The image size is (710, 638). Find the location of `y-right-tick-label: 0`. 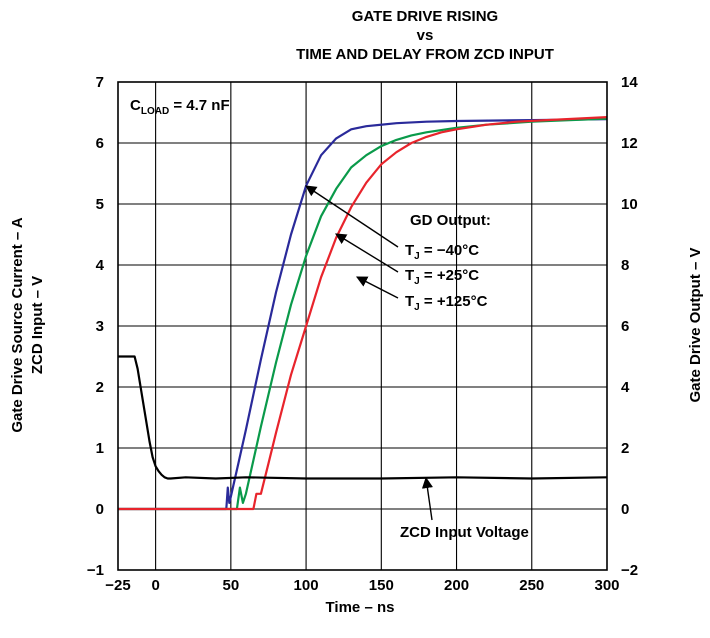

y-right-tick-label: 0 is located at coordinates (625, 509).